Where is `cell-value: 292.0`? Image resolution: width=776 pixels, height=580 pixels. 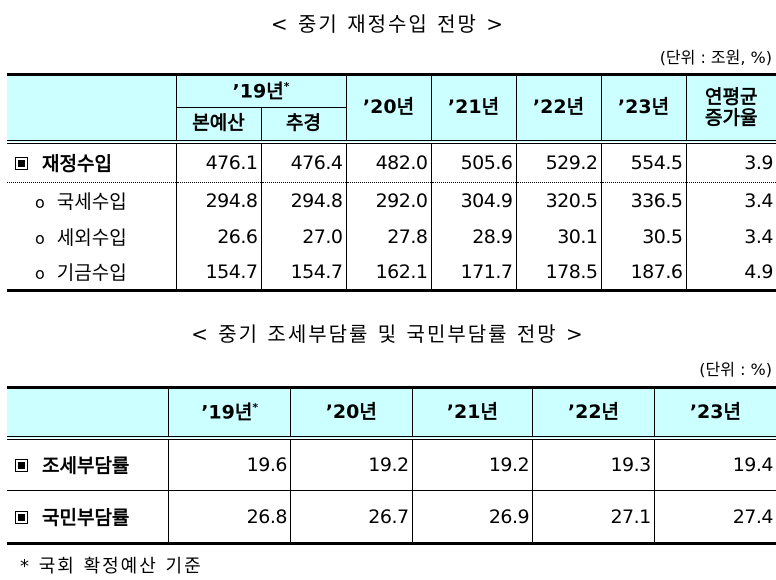
cell-value: 292.0 is located at coordinates (388, 200).